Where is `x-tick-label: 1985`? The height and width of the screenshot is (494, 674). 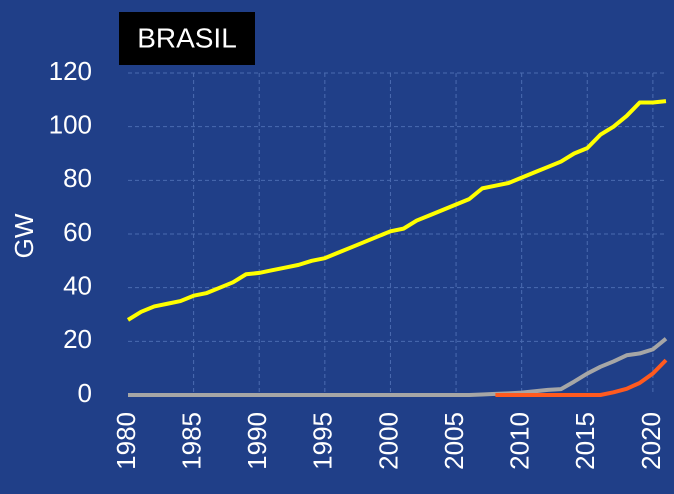
x-tick-label: 1985 is located at coordinates (191, 441).